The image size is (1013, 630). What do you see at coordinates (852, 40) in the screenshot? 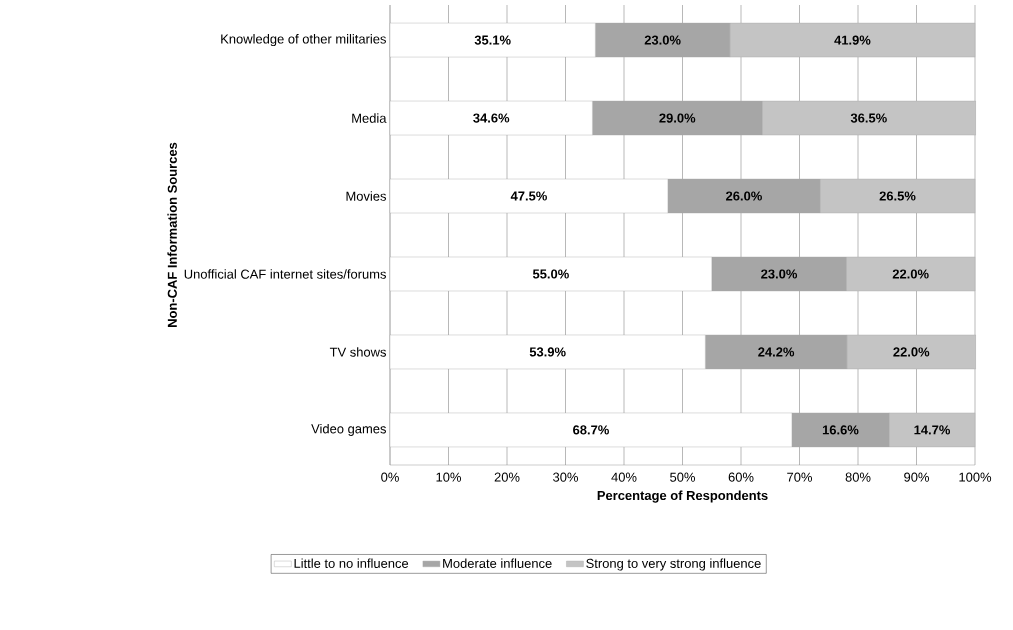
I see `data-label: 41.9%` at bounding box center [852, 40].